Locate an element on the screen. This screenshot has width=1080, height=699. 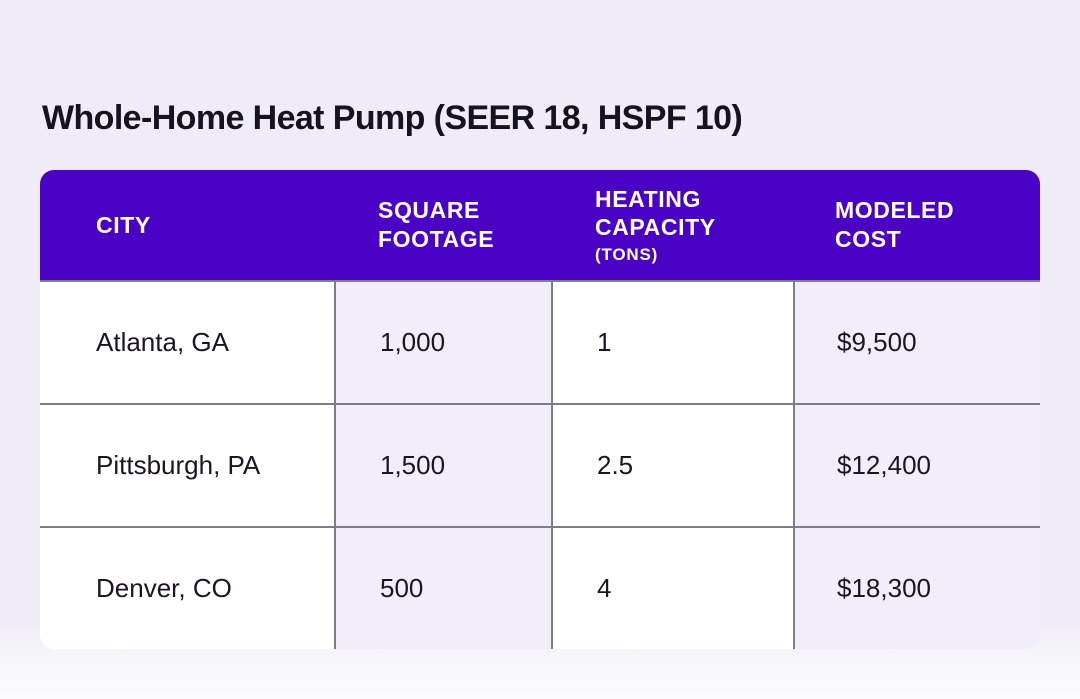
column-header-modeled-cost: MODELED COST is located at coordinates (916, 225).